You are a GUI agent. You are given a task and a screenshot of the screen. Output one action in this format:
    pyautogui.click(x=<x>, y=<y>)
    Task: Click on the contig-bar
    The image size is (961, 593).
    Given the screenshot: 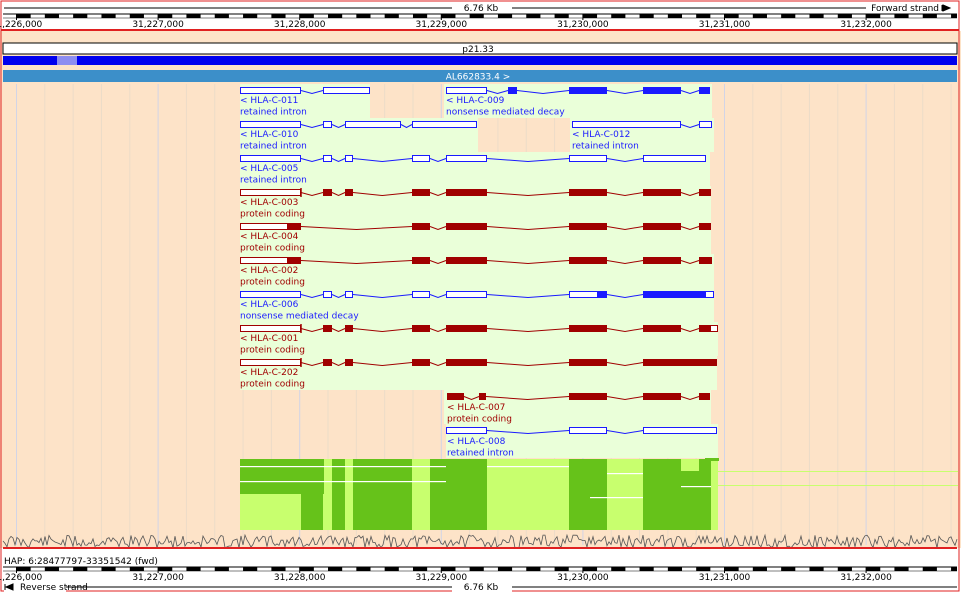 What is the action you would take?
    pyautogui.click(x=480, y=76)
    